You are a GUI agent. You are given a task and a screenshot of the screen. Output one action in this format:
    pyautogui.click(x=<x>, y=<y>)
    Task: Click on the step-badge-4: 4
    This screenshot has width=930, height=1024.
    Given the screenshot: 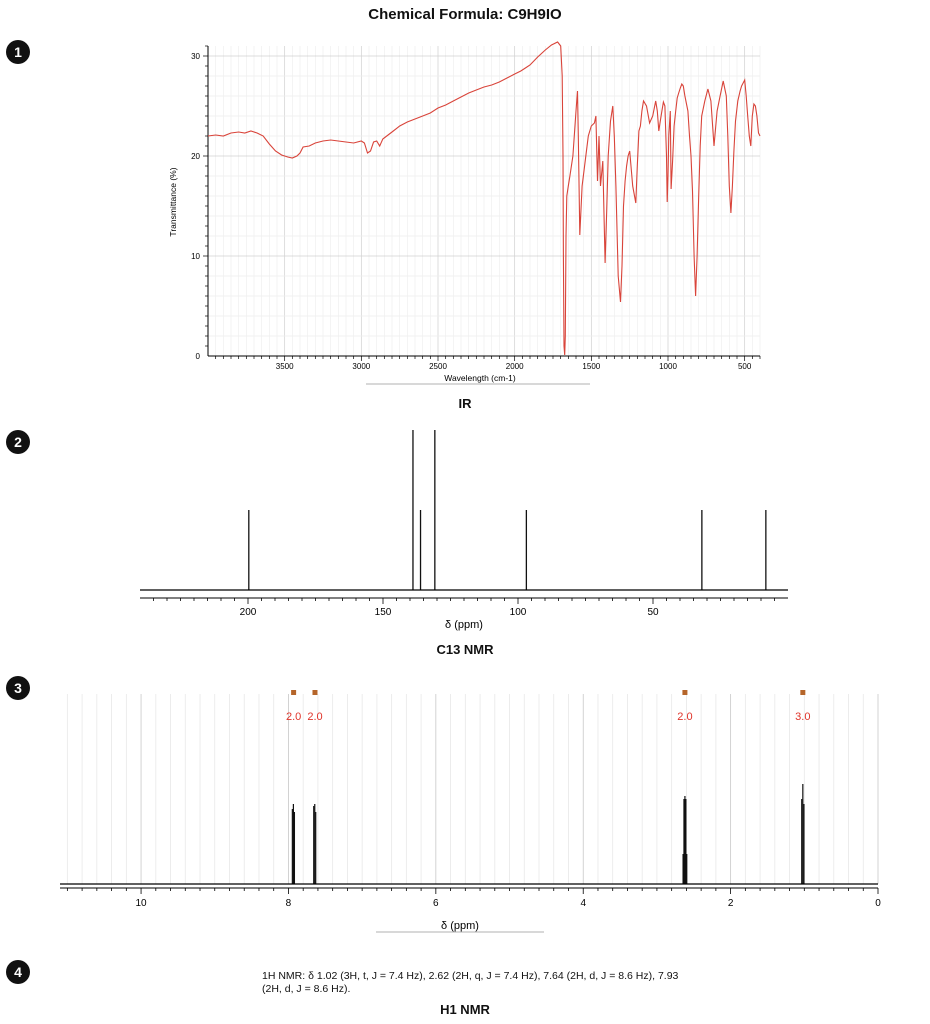 What is the action you would take?
    pyautogui.click(x=18, y=972)
    